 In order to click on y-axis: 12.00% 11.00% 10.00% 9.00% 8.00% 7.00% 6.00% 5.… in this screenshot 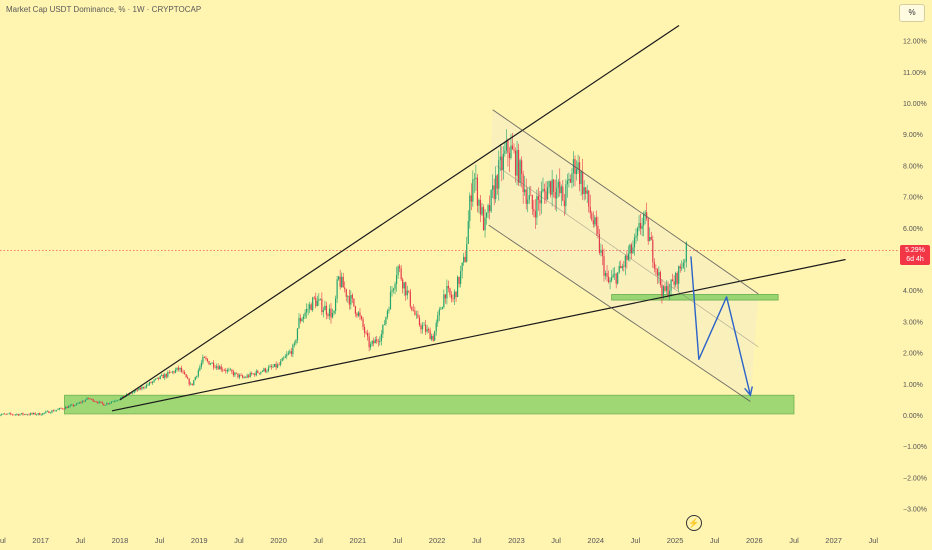, I will do `click(915, 276)`.